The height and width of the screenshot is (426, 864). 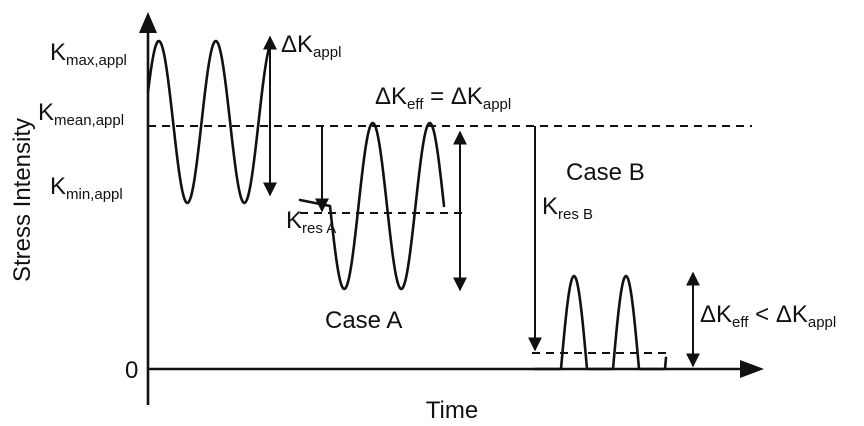 What do you see at coordinates (311, 222) in the screenshot?
I see `k-res-a-label: Kres A` at bounding box center [311, 222].